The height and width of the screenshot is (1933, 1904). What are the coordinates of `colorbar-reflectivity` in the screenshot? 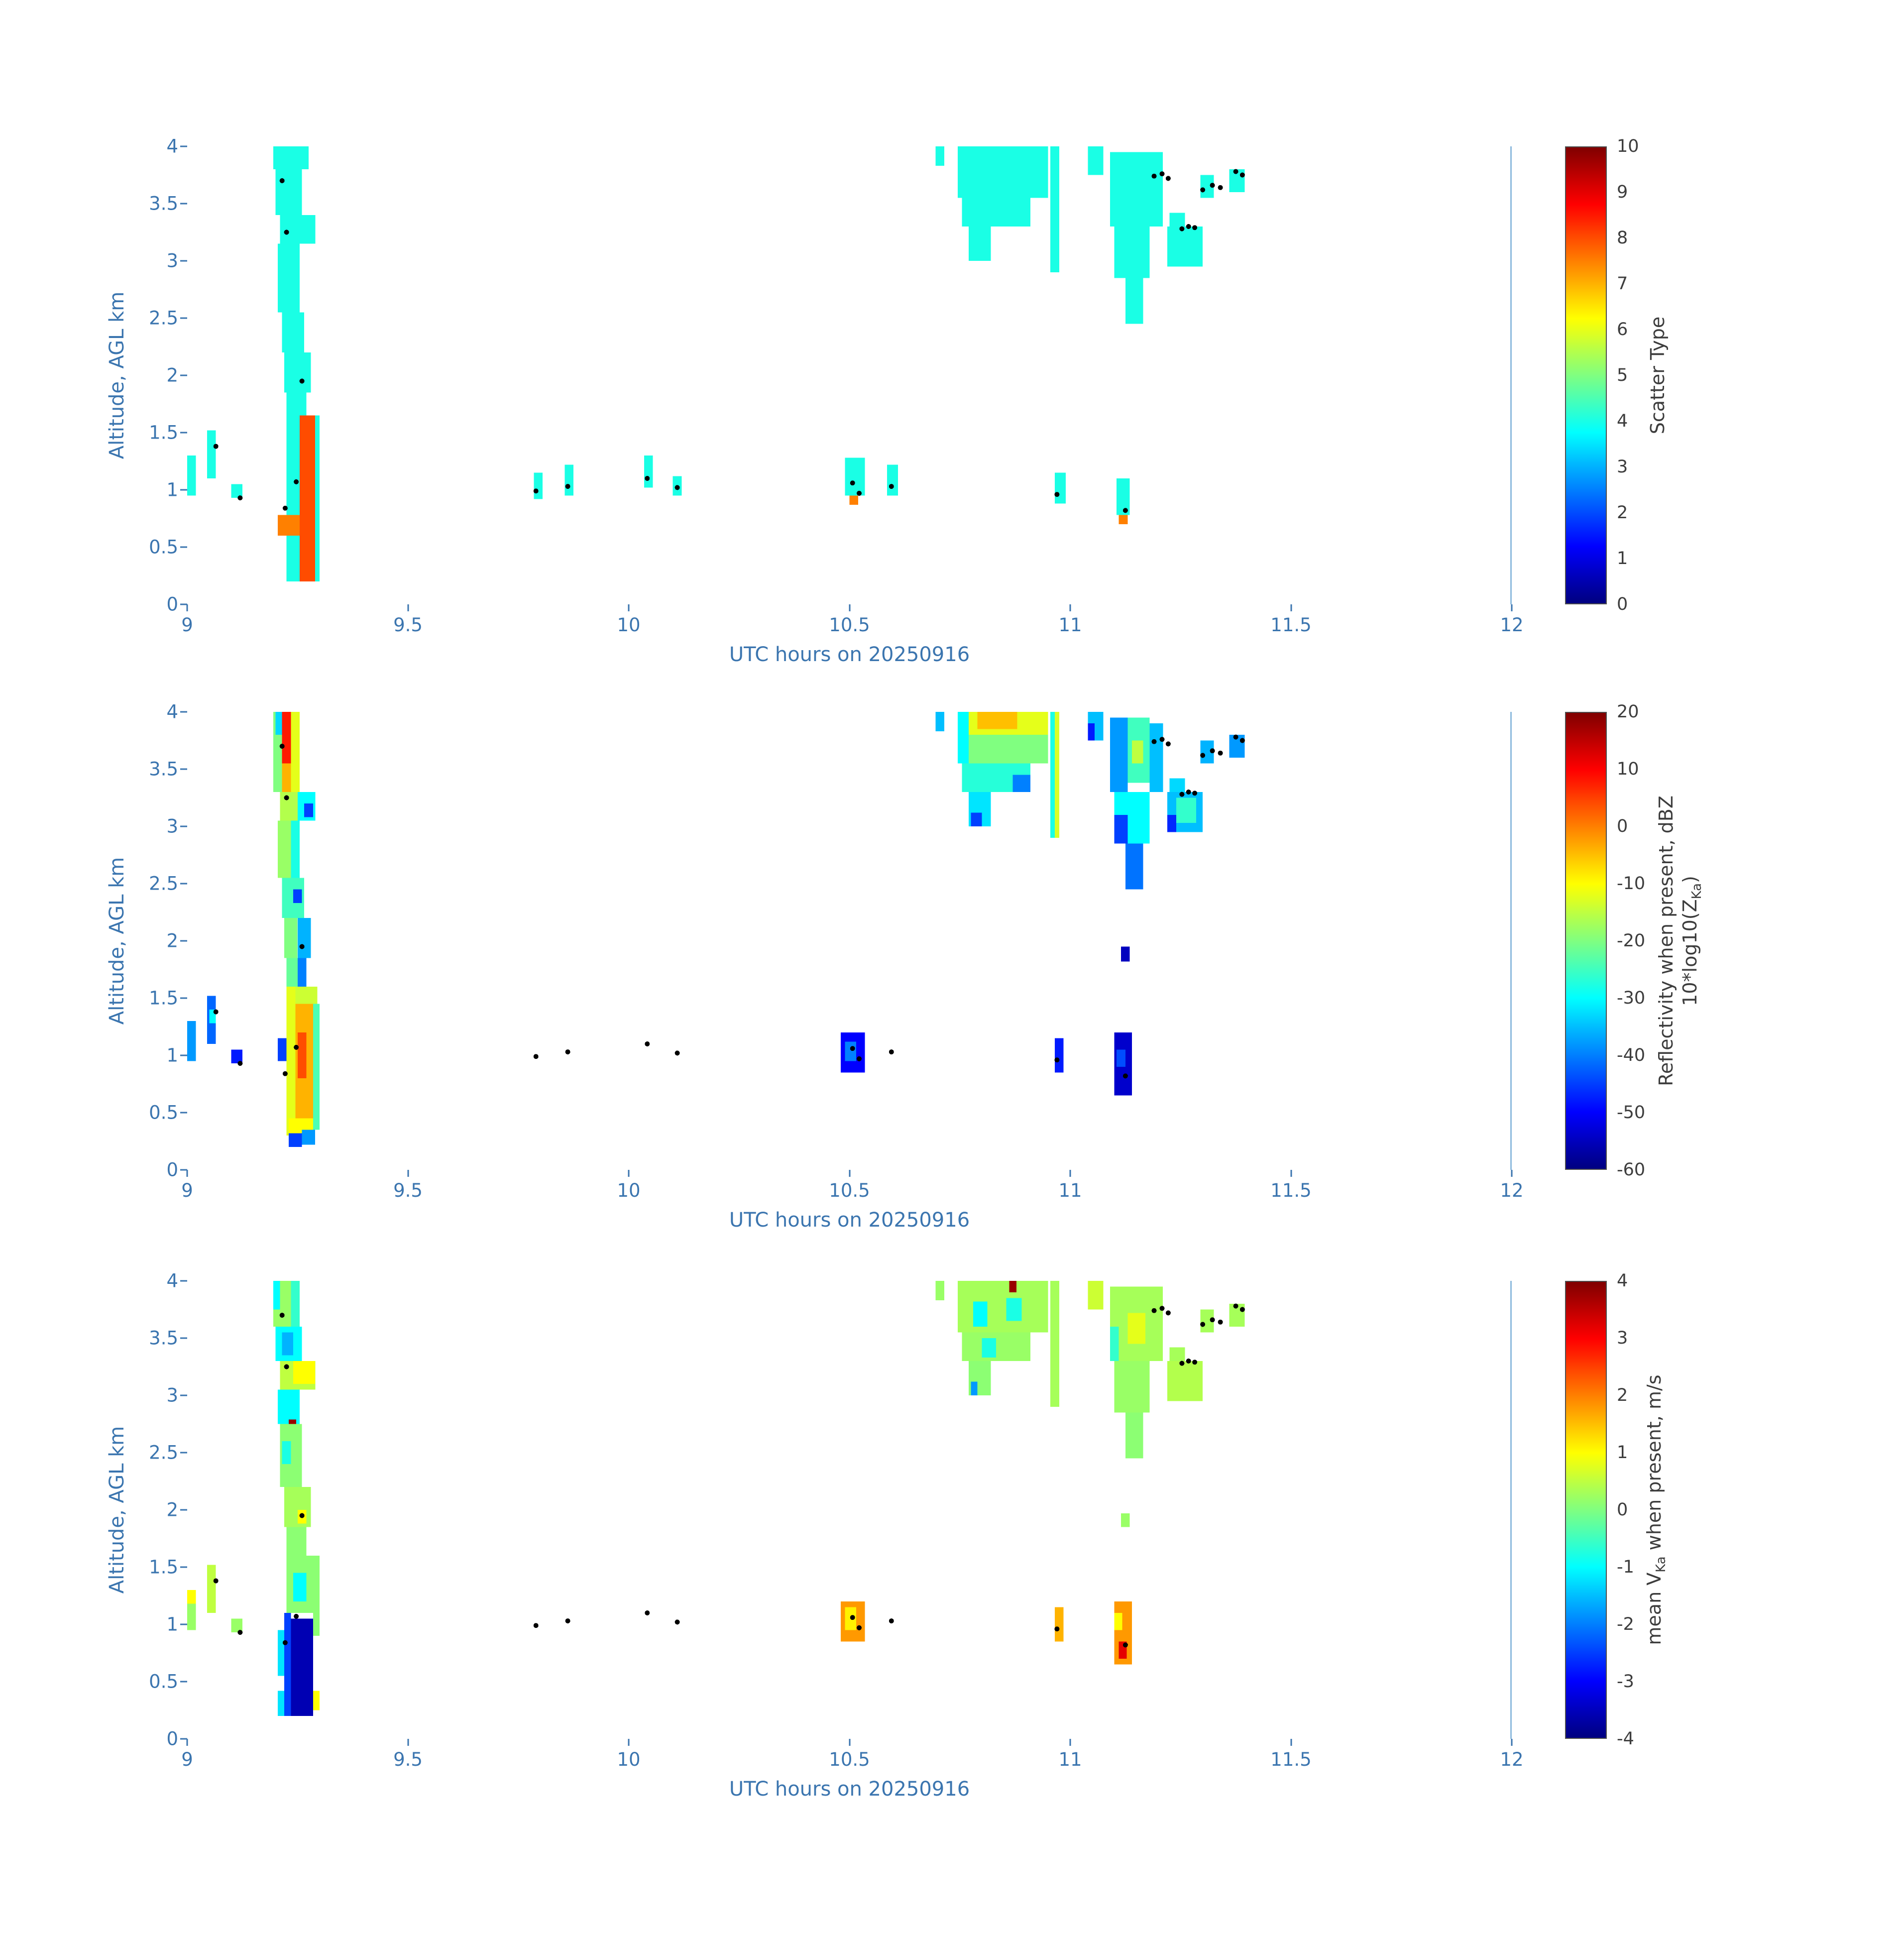 It's located at (1586, 941).